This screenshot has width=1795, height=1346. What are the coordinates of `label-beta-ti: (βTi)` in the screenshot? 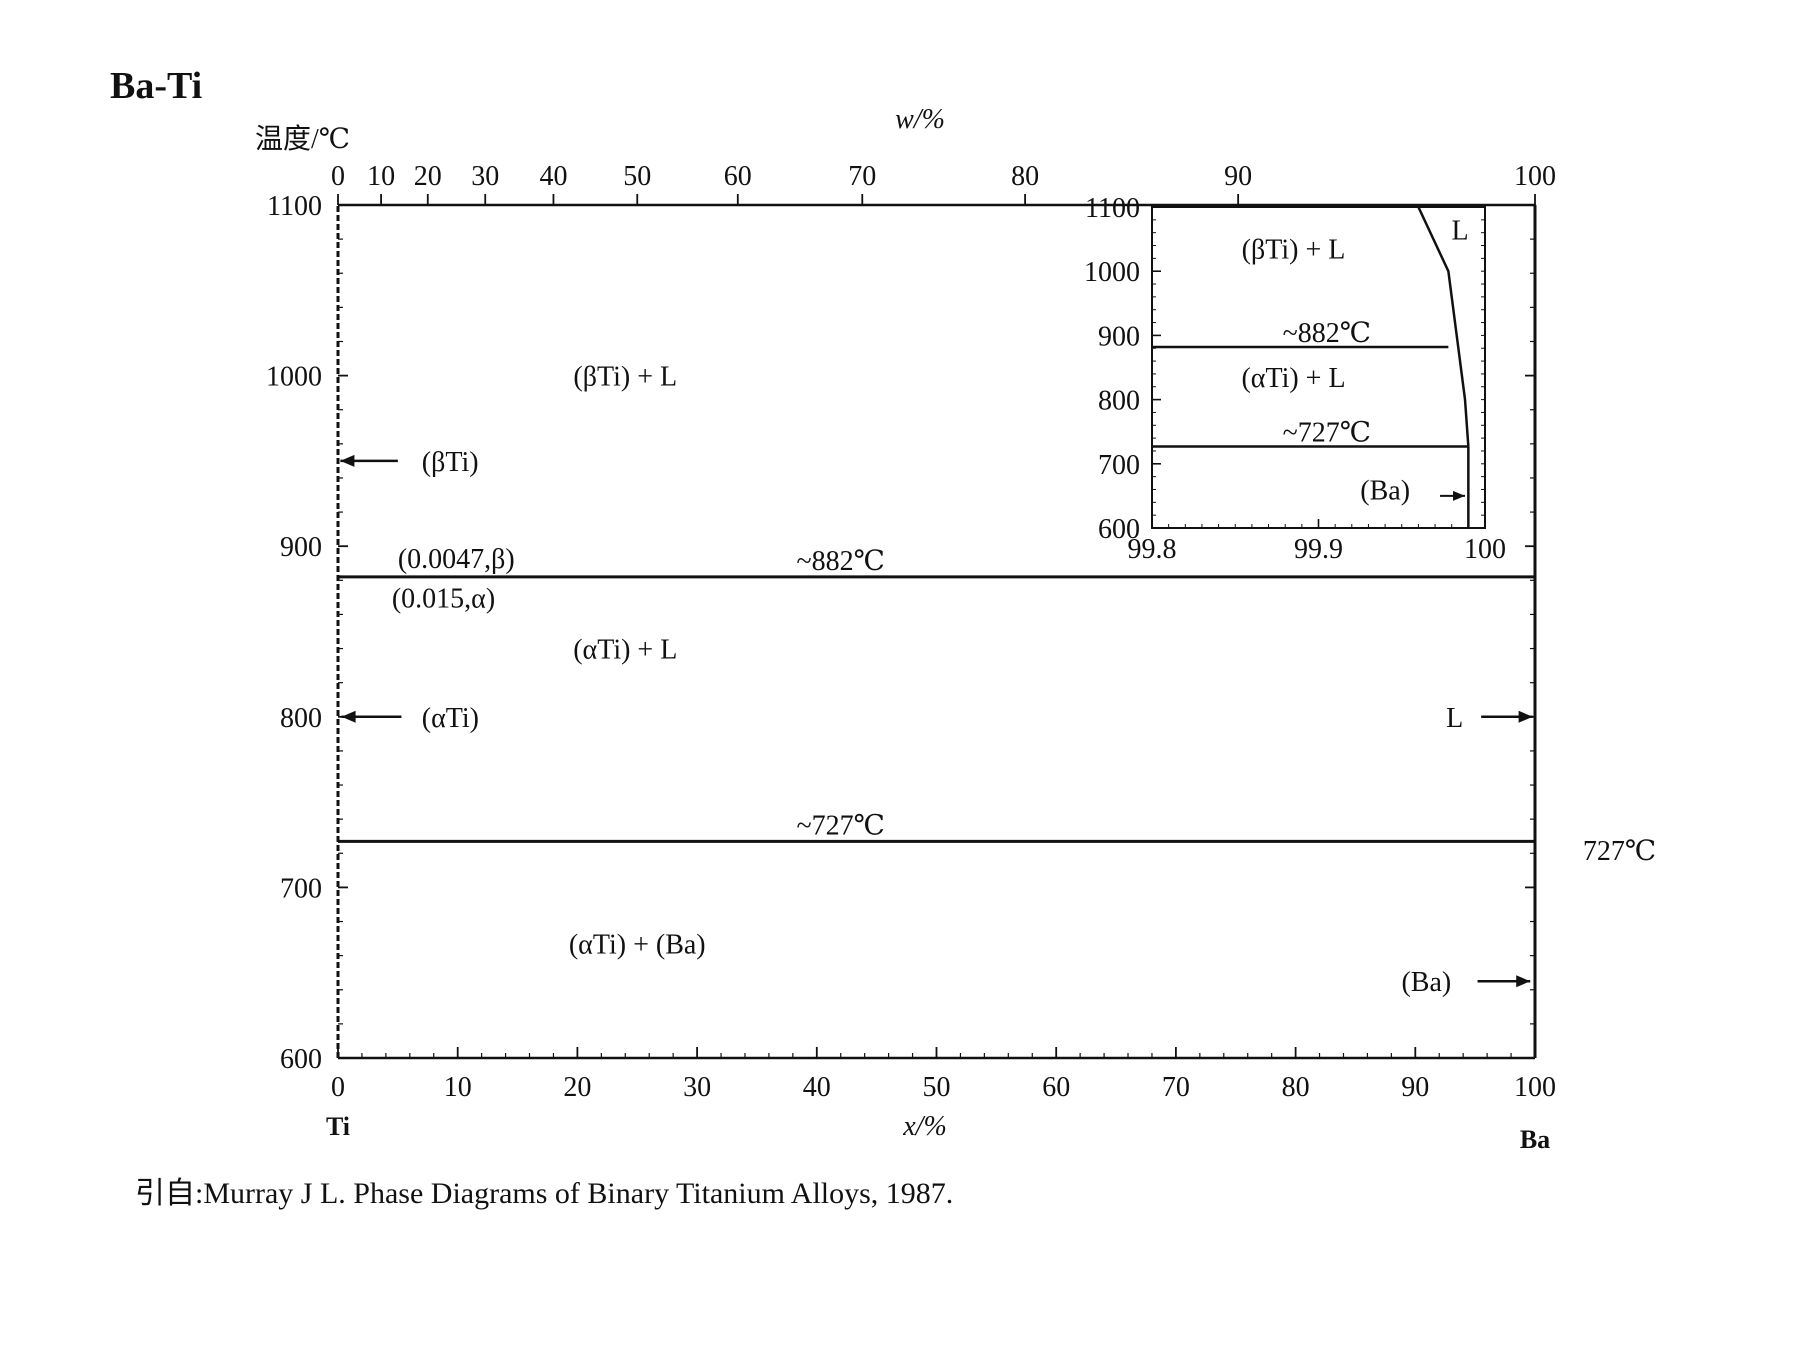 It's located at (450, 462).